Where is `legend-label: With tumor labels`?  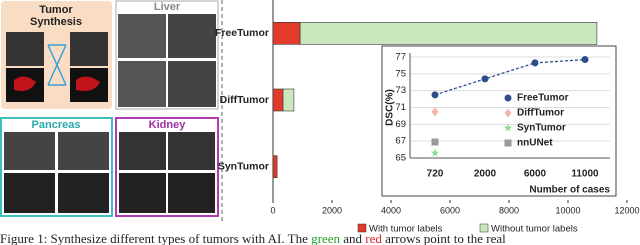 legend-label: With tumor labels is located at coordinates (406, 229).